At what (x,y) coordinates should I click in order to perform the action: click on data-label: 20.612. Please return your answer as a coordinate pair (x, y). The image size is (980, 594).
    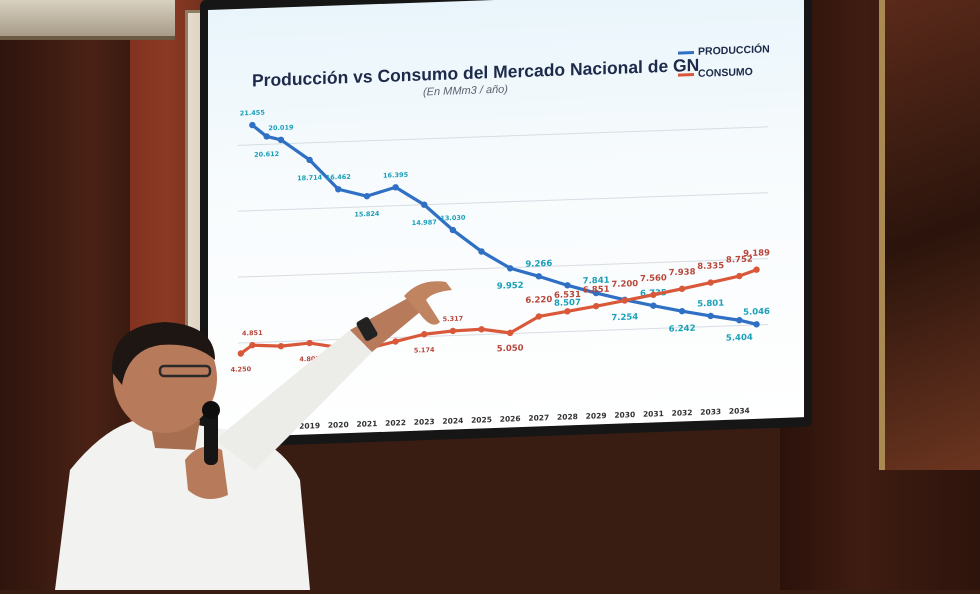
    Looking at the image, I should click on (266, 154).